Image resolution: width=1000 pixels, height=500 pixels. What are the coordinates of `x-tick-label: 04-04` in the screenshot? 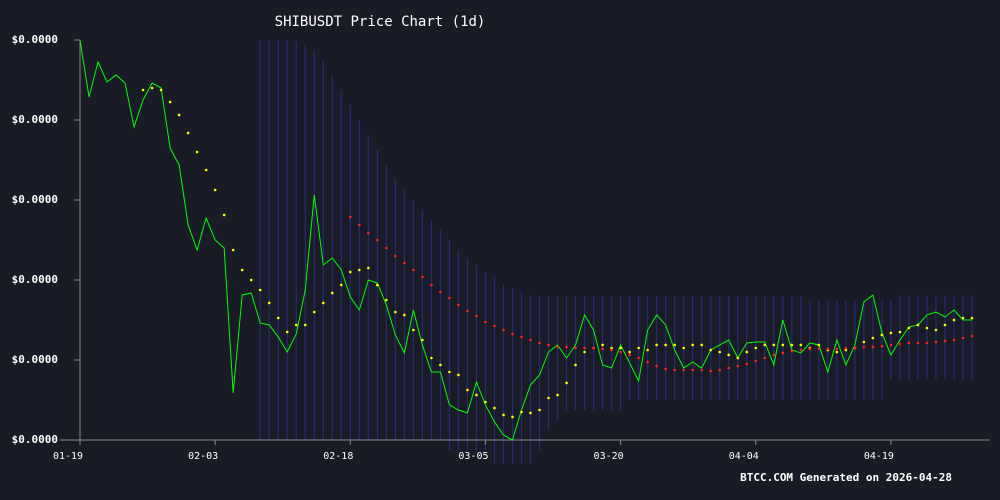 It's located at (744, 456).